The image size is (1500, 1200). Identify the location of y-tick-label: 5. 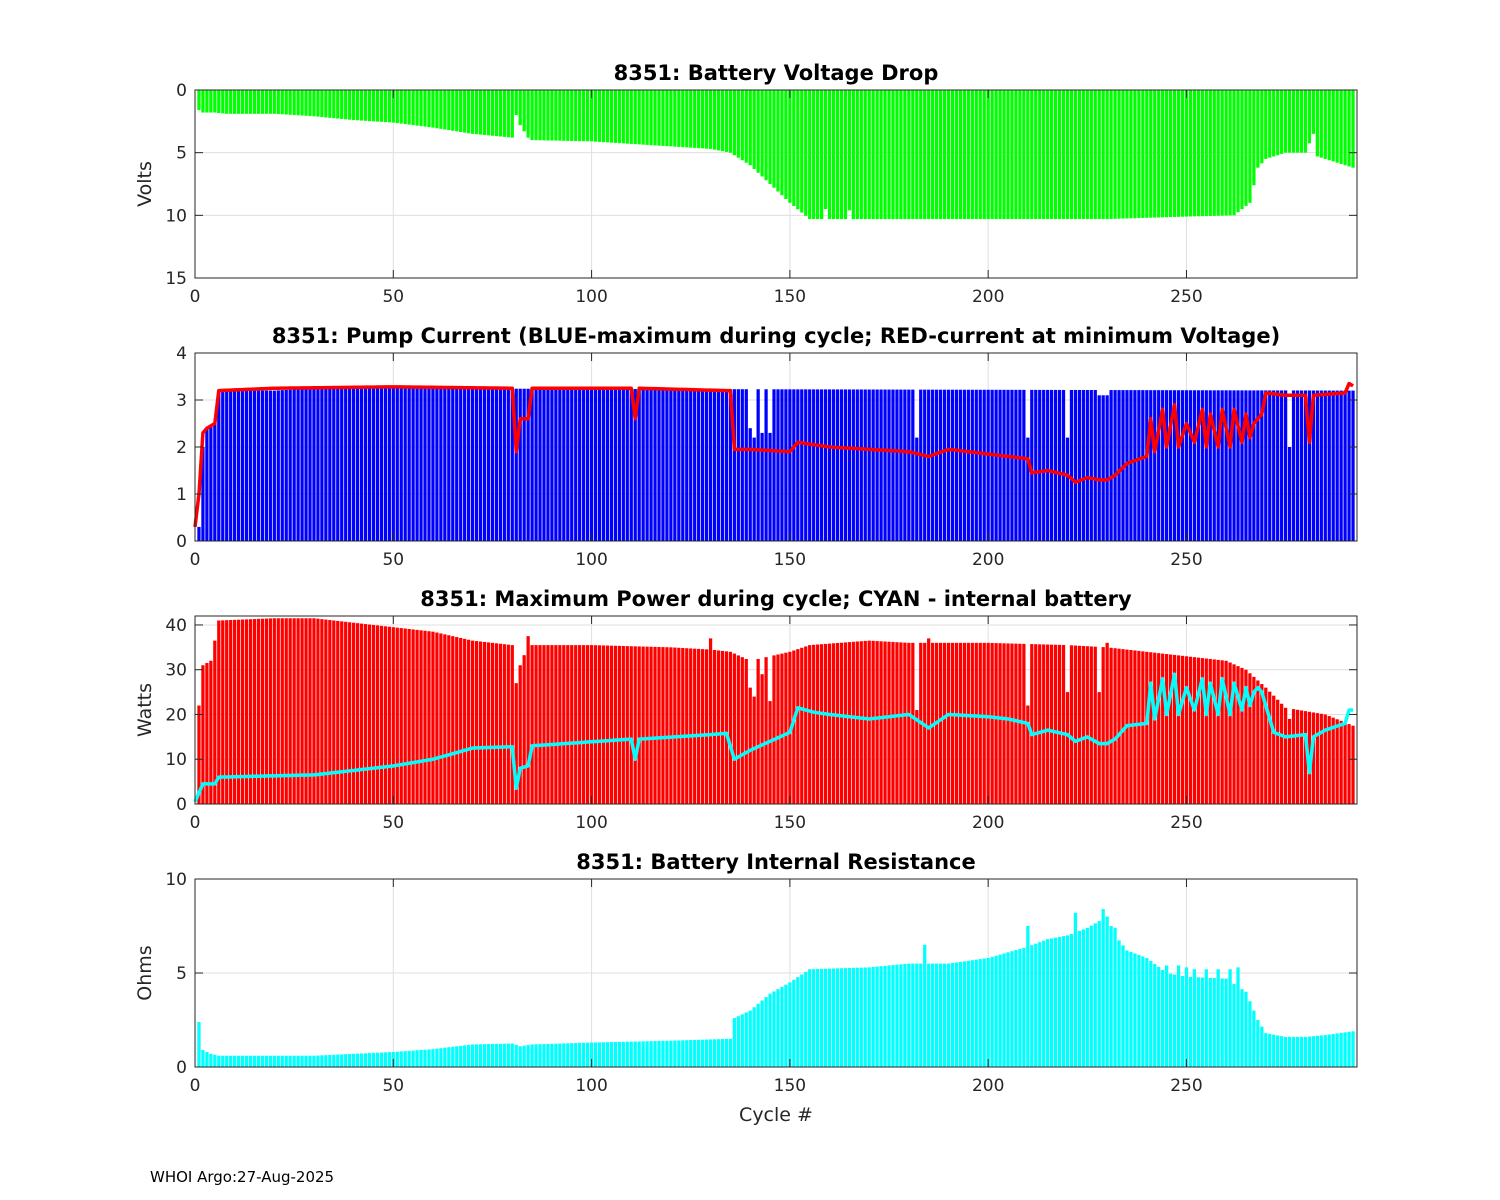
(181, 154).